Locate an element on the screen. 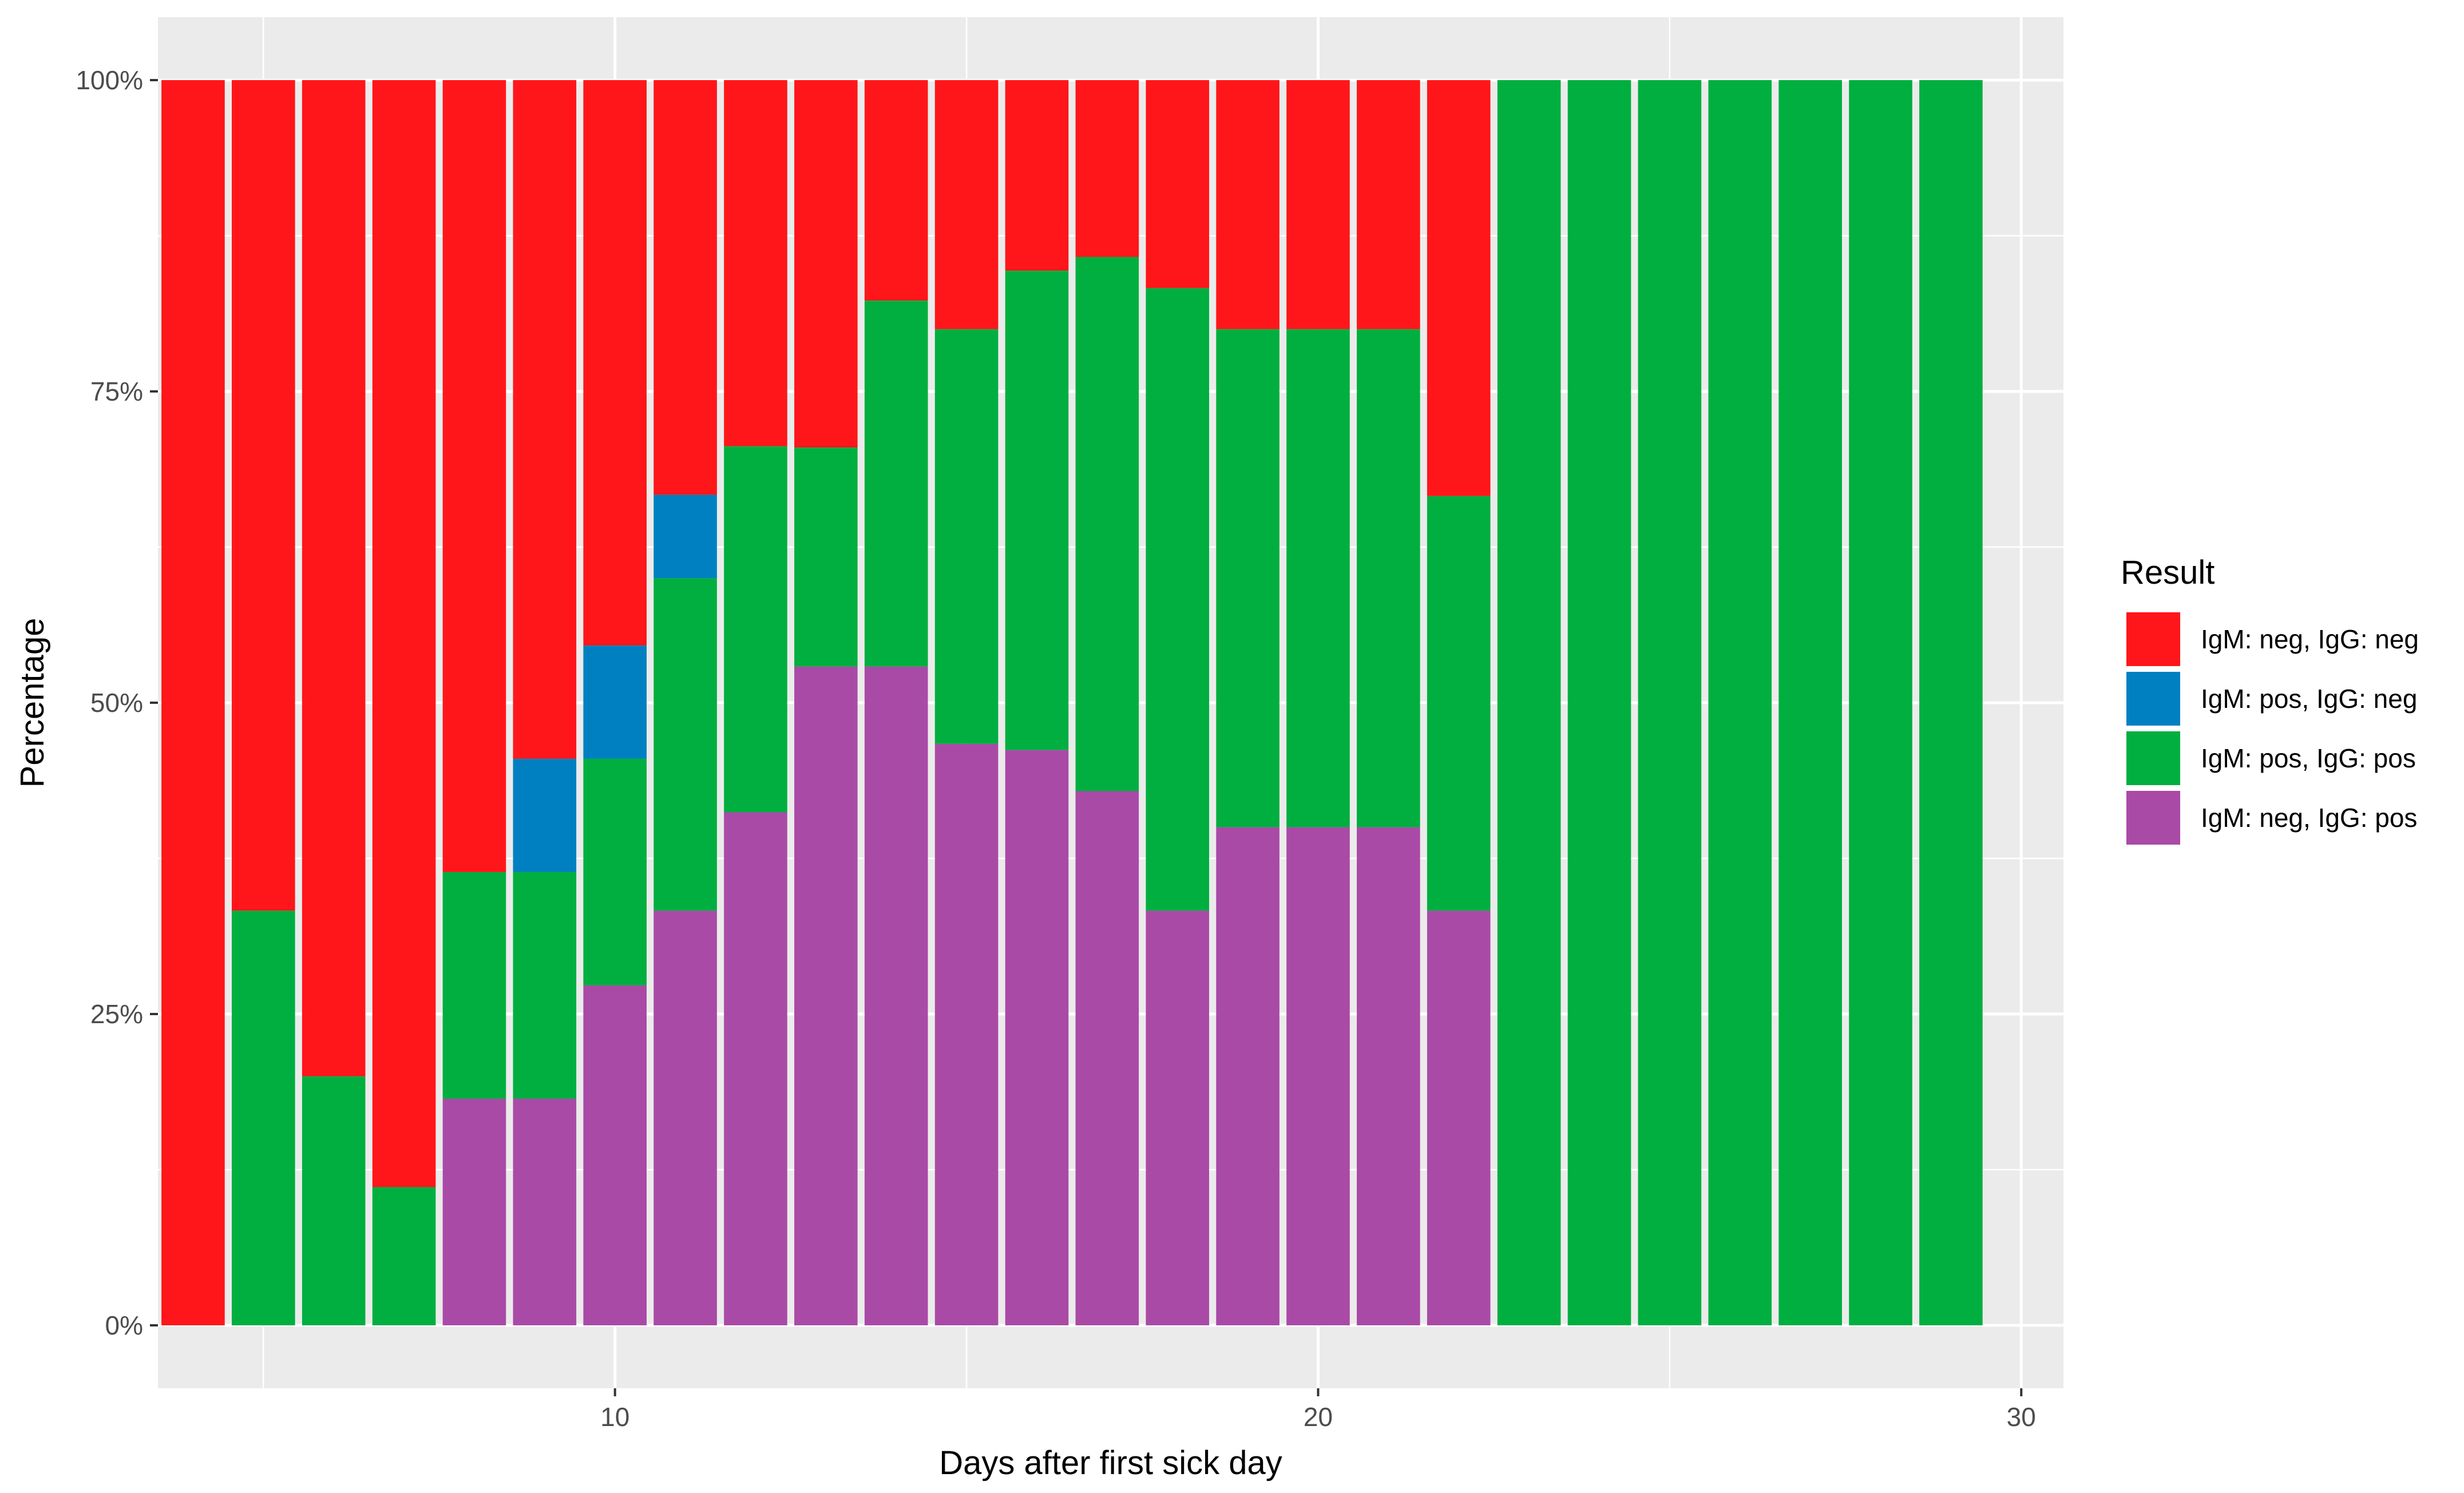 This screenshot has height=1493, width=2464. y-tick-label: 75% is located at coordinates (117, 392).